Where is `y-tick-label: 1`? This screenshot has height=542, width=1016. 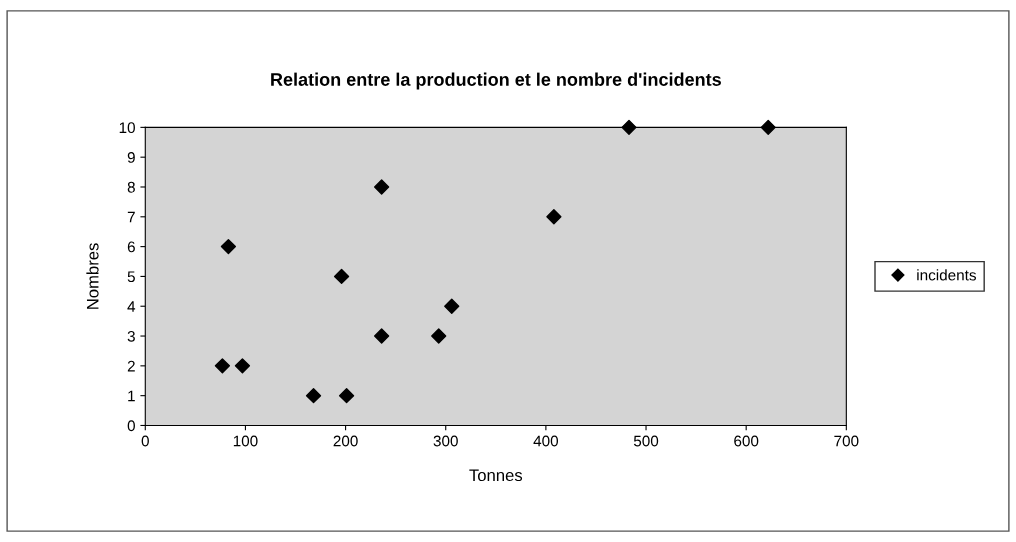 y-tick-label: 1 is located at coordinates (131, 396).